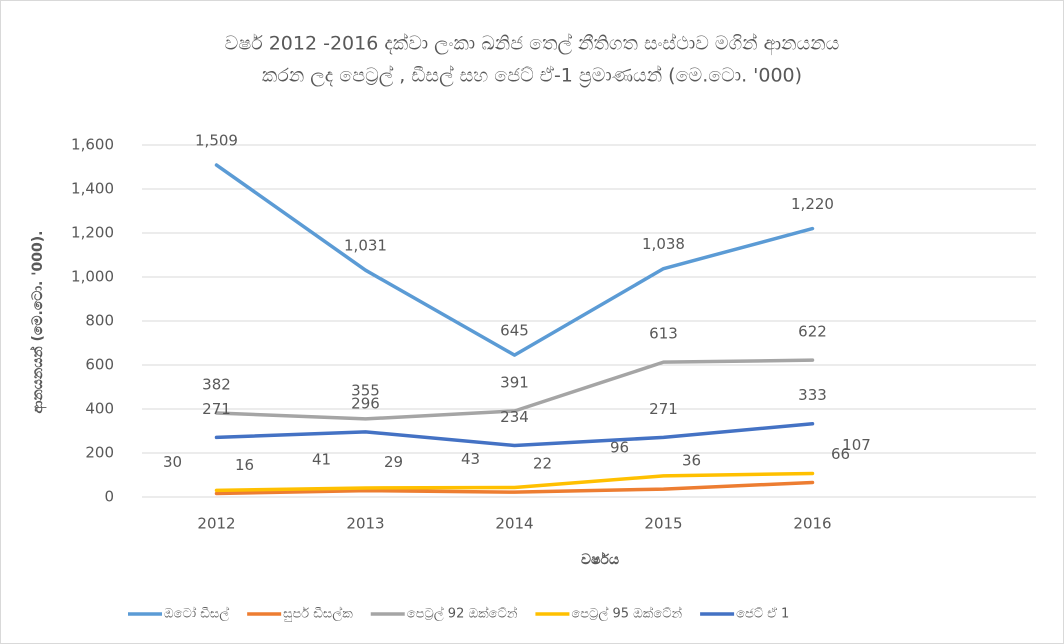  I want to click on data-label: 645, so click(514, 331).